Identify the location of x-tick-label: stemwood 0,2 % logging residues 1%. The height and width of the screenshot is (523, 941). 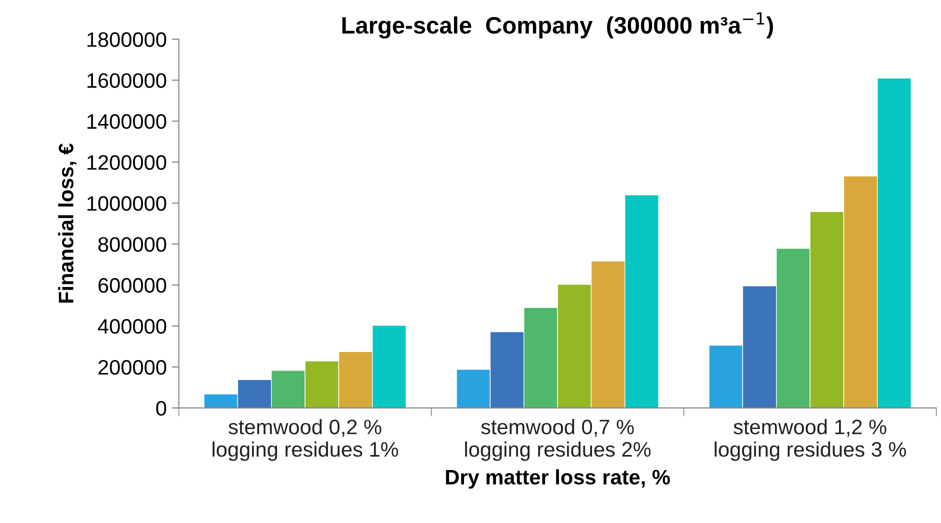
(305, 440).